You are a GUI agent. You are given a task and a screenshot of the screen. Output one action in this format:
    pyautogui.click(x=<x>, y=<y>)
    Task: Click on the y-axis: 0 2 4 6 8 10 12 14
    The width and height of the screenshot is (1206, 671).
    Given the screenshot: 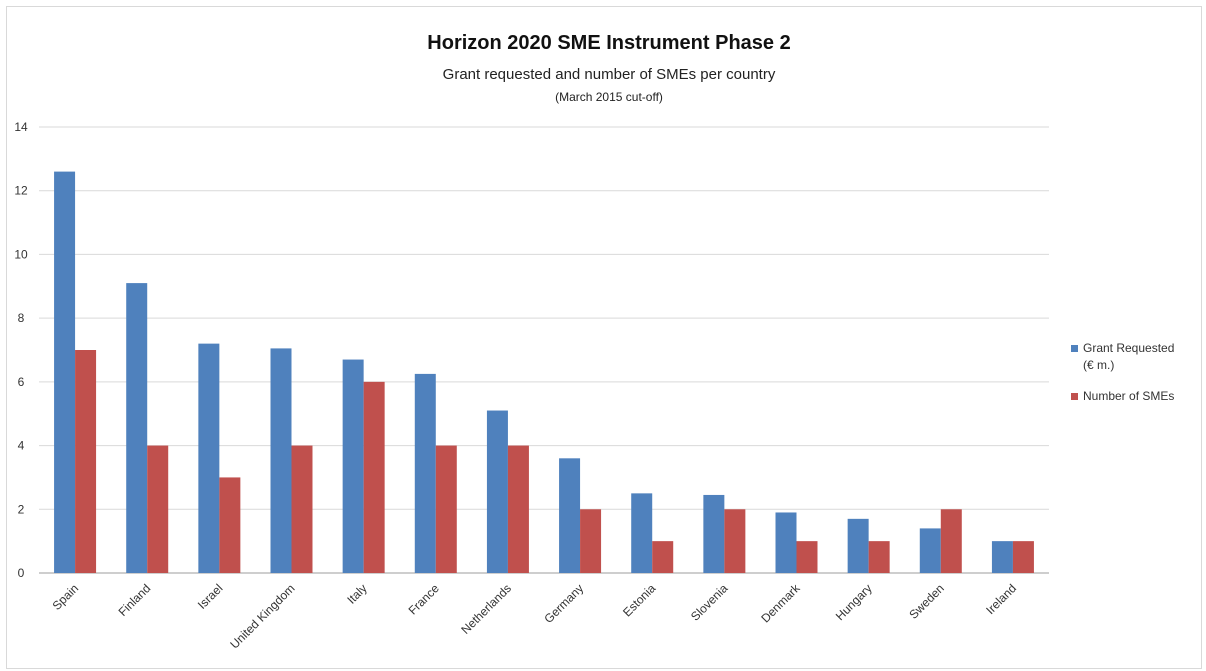 What is the action you would take?
    pyautogui.click(x=21, y=350)
    